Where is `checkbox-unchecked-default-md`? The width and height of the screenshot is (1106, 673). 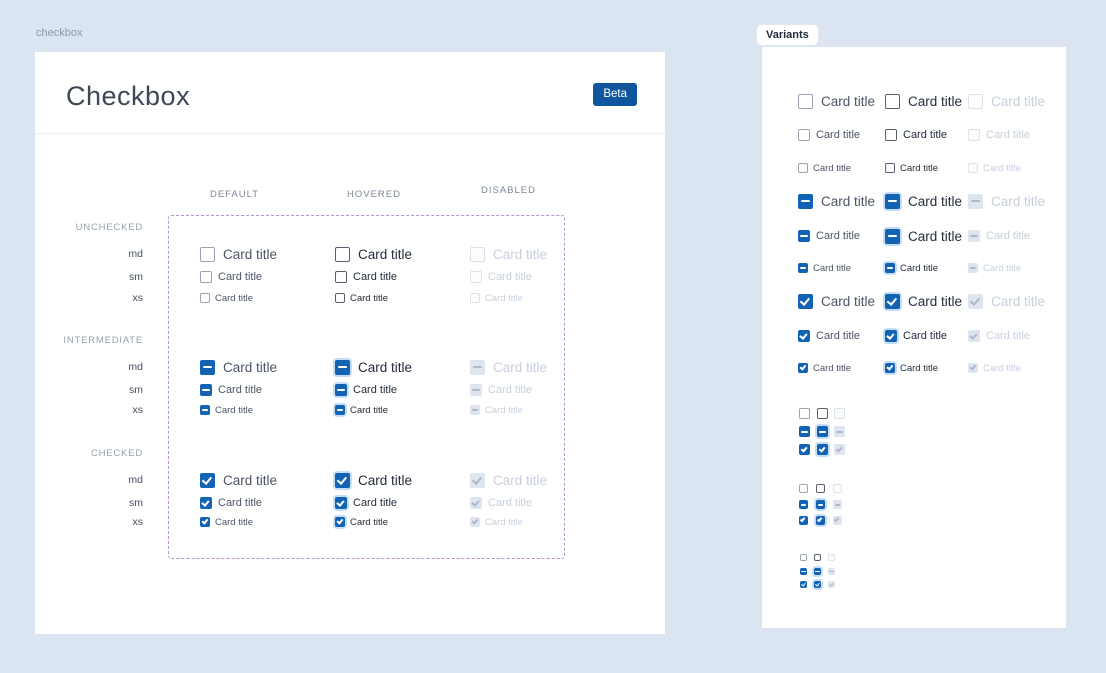 checkbox-unchecked-default-md is located at coordinates (804, 413).